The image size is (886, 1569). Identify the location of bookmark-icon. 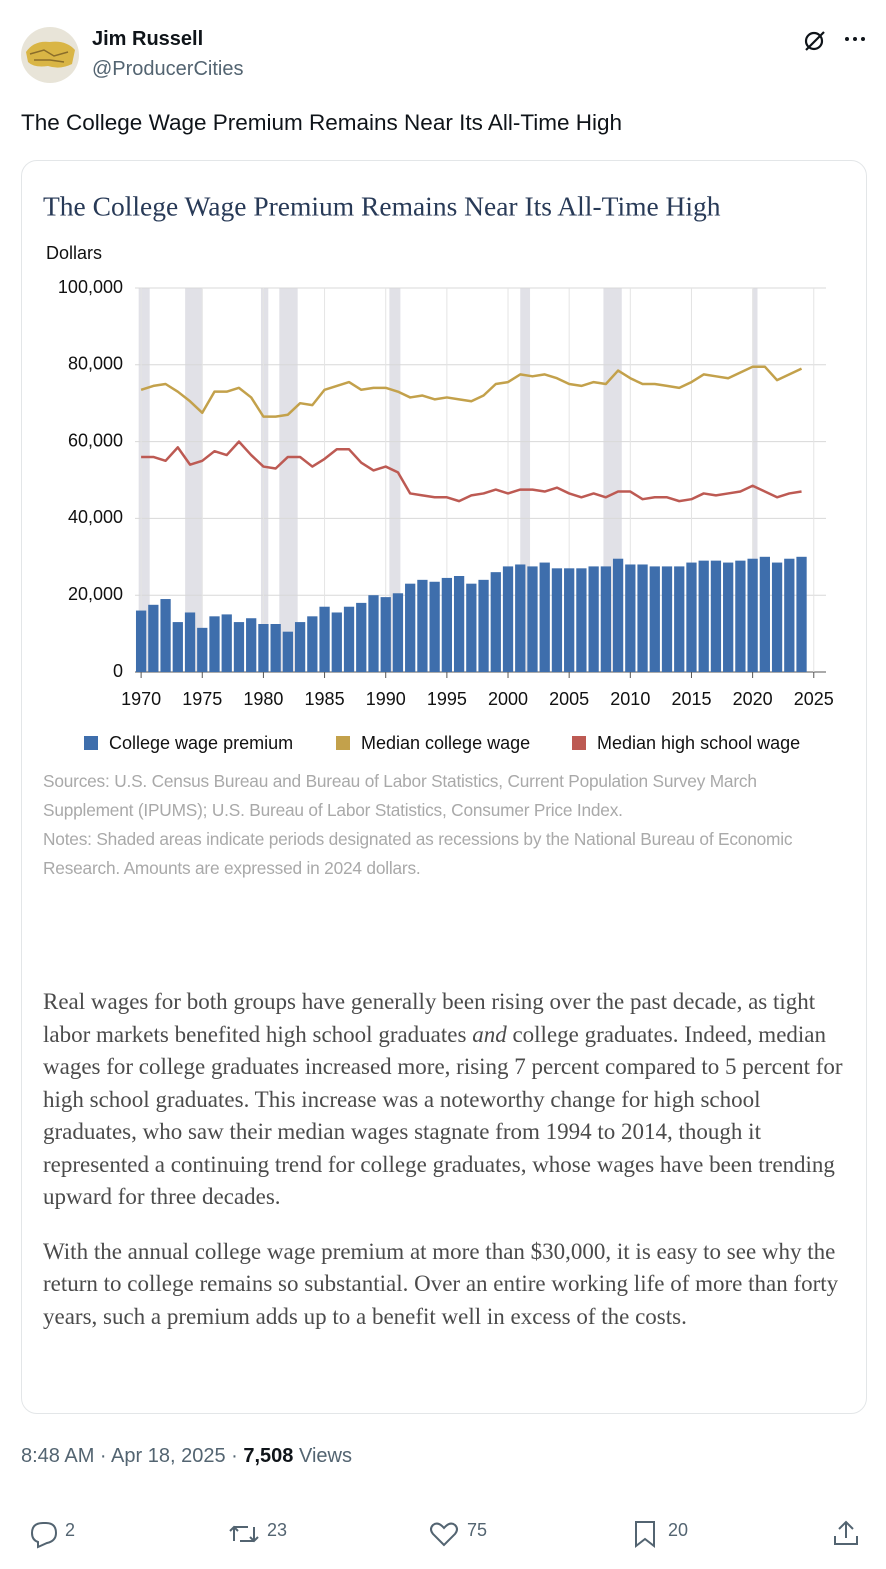
(645, 1534).